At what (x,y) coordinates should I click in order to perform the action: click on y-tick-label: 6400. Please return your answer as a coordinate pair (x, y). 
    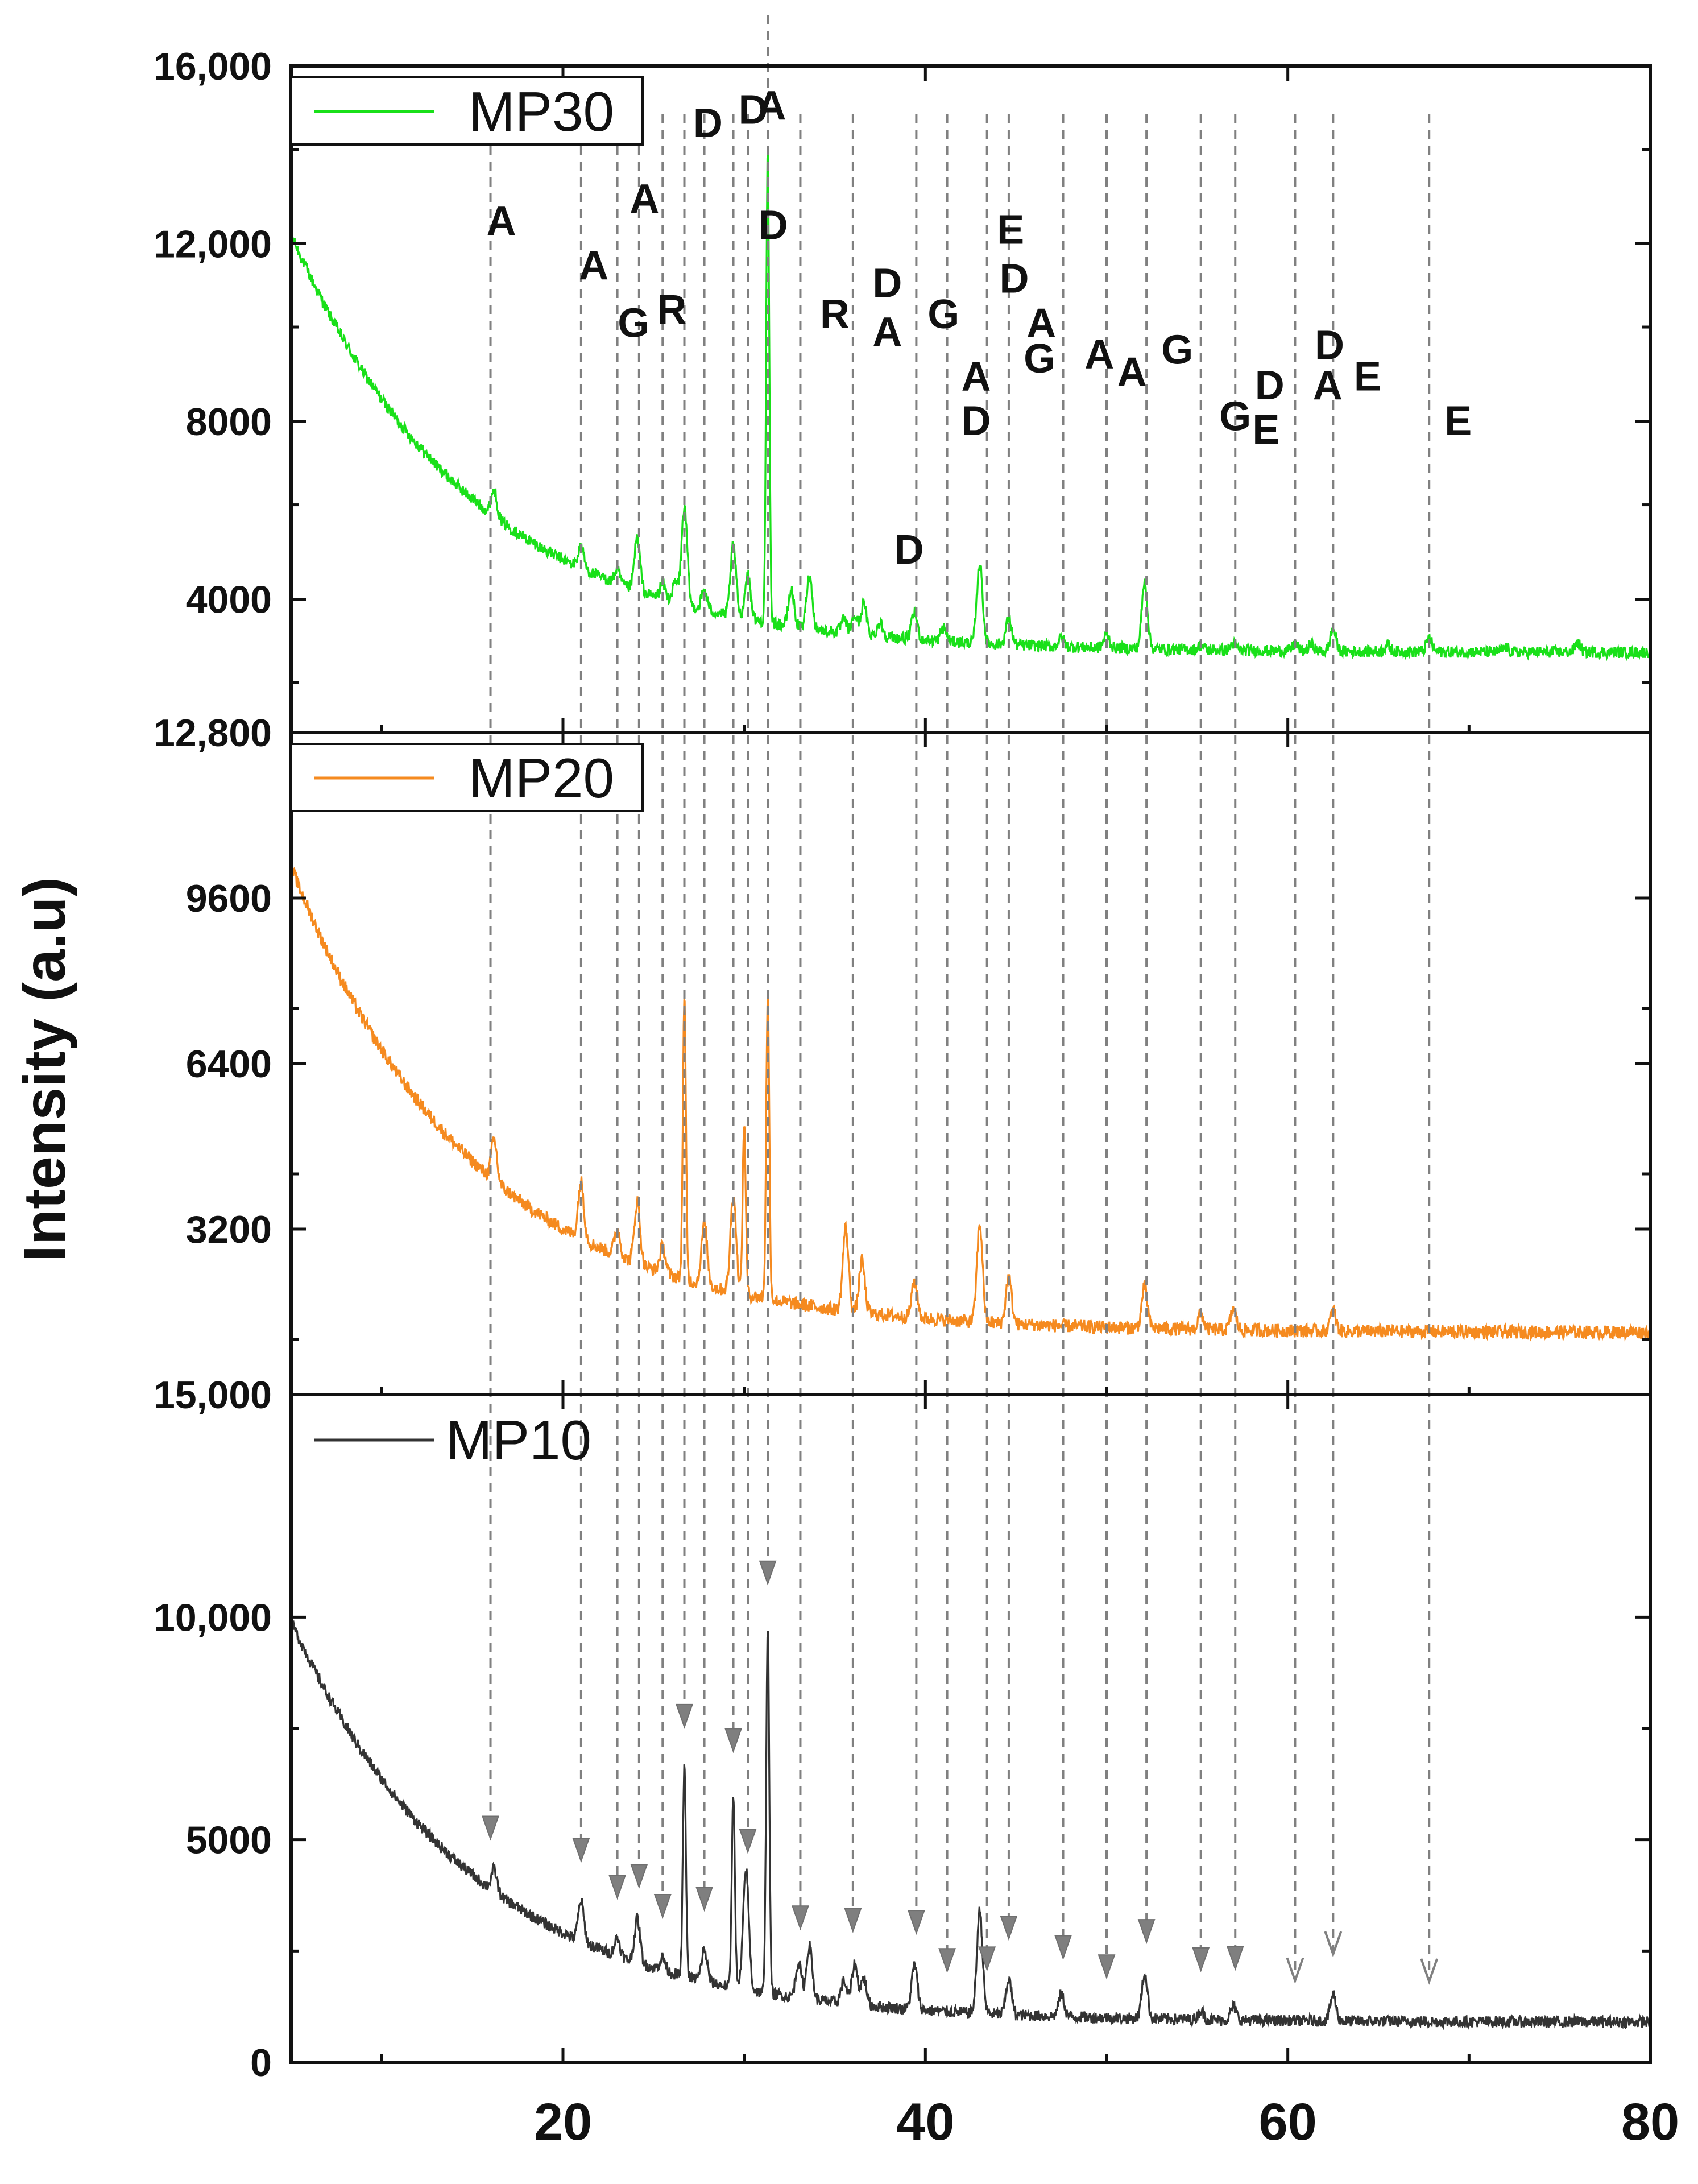
    Looking at the image, I should click on (229, 1064).